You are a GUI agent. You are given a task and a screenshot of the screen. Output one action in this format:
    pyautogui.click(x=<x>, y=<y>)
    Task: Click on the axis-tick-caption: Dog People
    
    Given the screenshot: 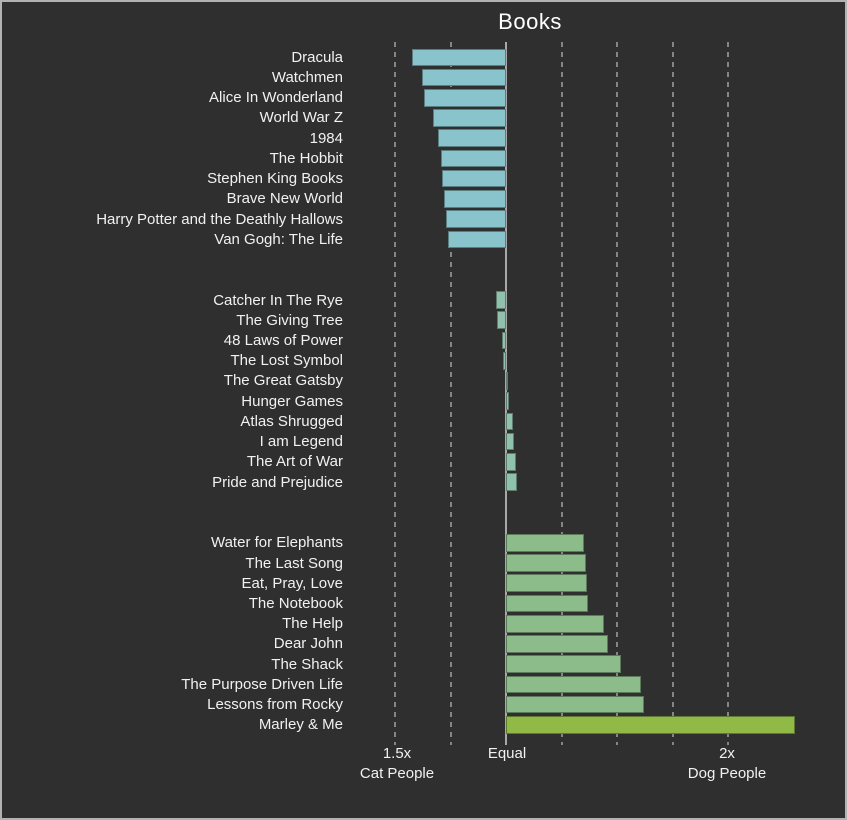 What is the action you would take?
    pyautogui.click(x=727, y=773)
    